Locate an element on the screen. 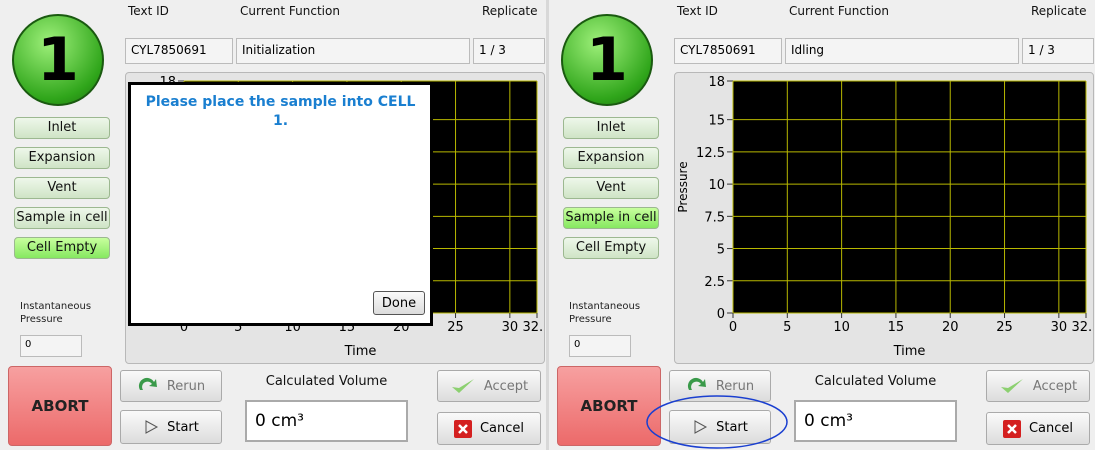 The width and height of the screenshot is (1095, 450). dialog-message: Please place the sample into CELL 1. is located at coordinates (280, 111).